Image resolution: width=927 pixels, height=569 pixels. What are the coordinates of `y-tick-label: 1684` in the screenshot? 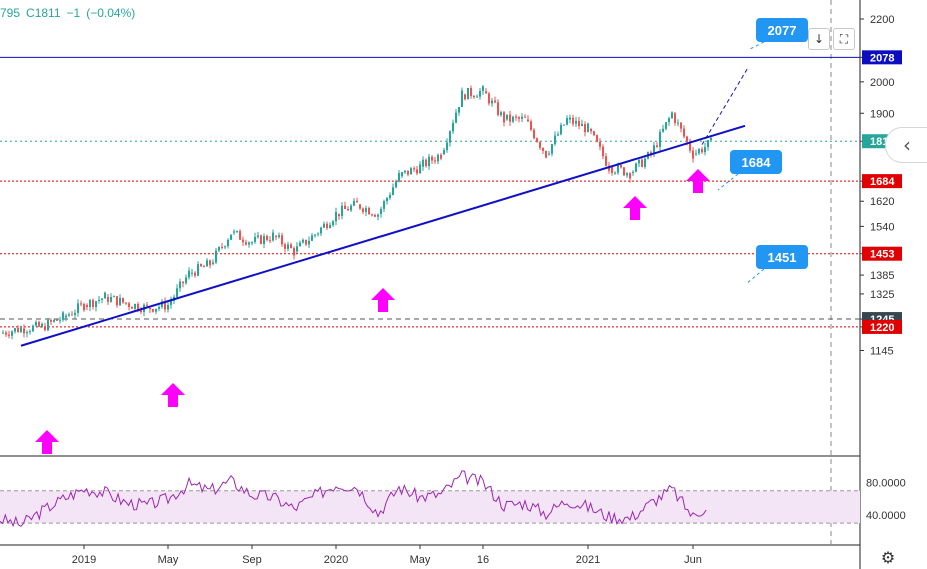 It's located at (882, 182).